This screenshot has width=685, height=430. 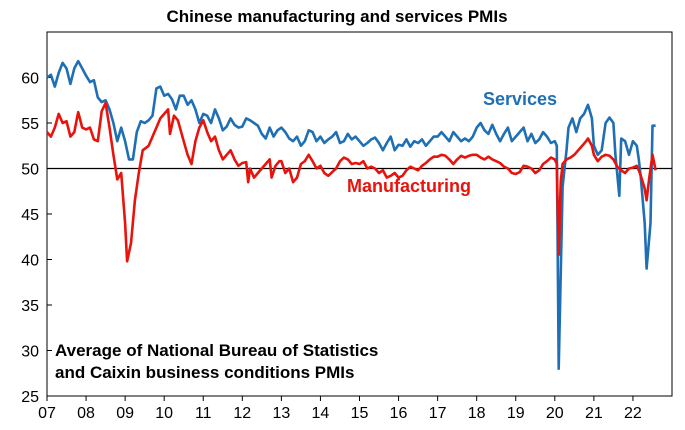 I want to click on x-tick-label: 08, so click(x=86, y=413).